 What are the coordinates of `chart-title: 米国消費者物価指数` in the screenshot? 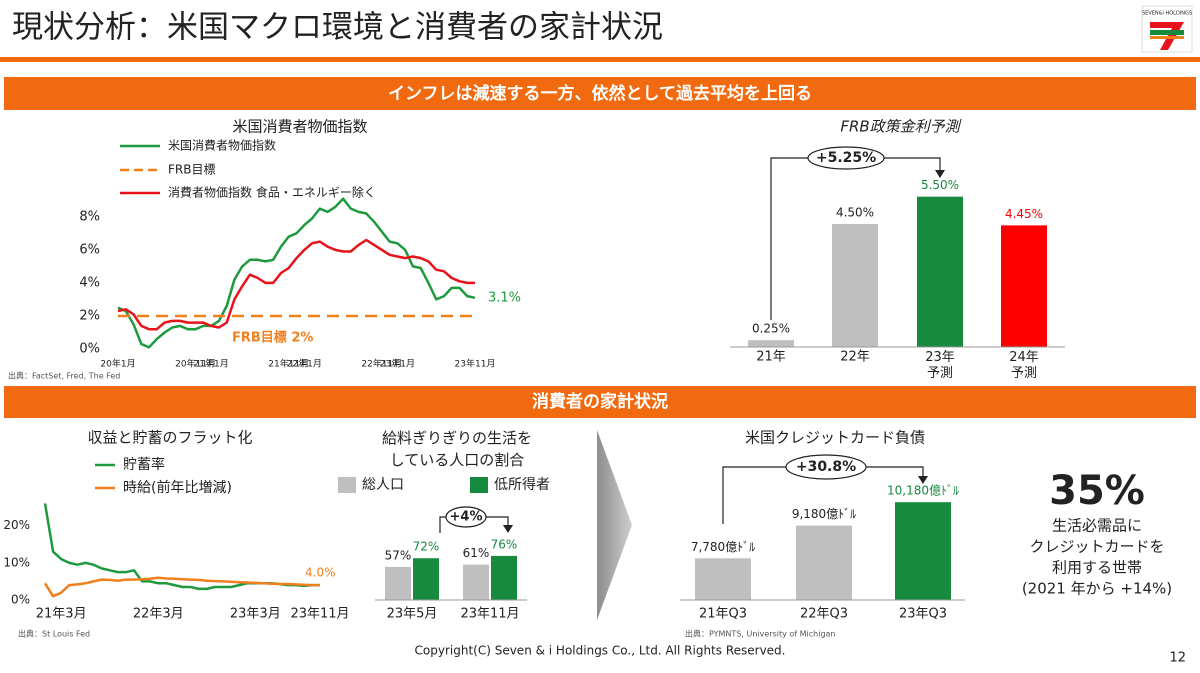 It's located at (299, 127).